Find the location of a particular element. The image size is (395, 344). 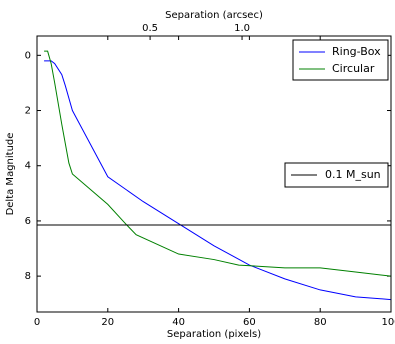

x-tick-label: 40 is located at coordinates (178, 322).